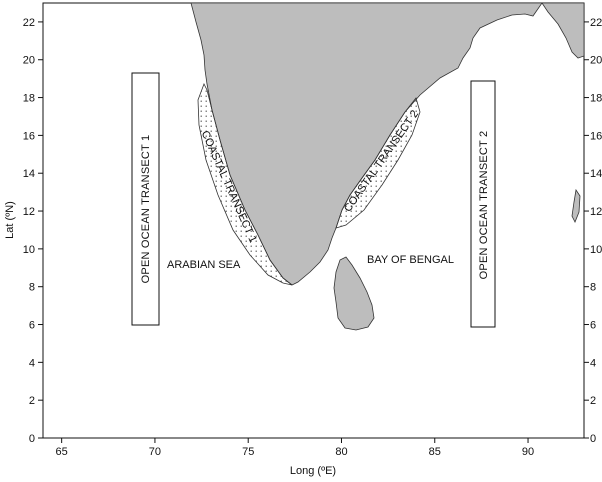 The image size is (602, 482). What do you see at coordinates (435, 452) in the screenshot?
I see `x-tick-label: 85` at bounding box center [435, 452].